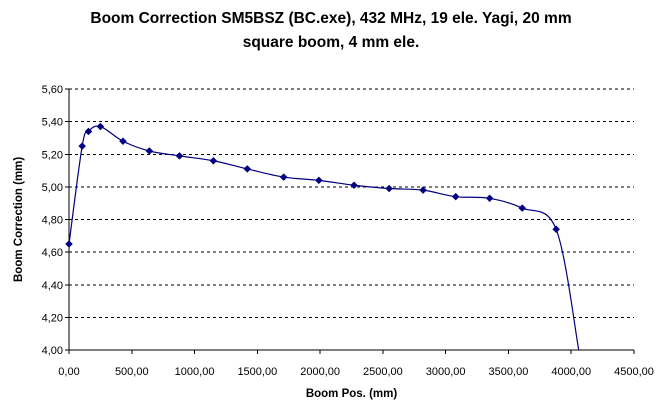  I want to click on x-axis-label: Boom Pos. (mm), so click(351, 394).